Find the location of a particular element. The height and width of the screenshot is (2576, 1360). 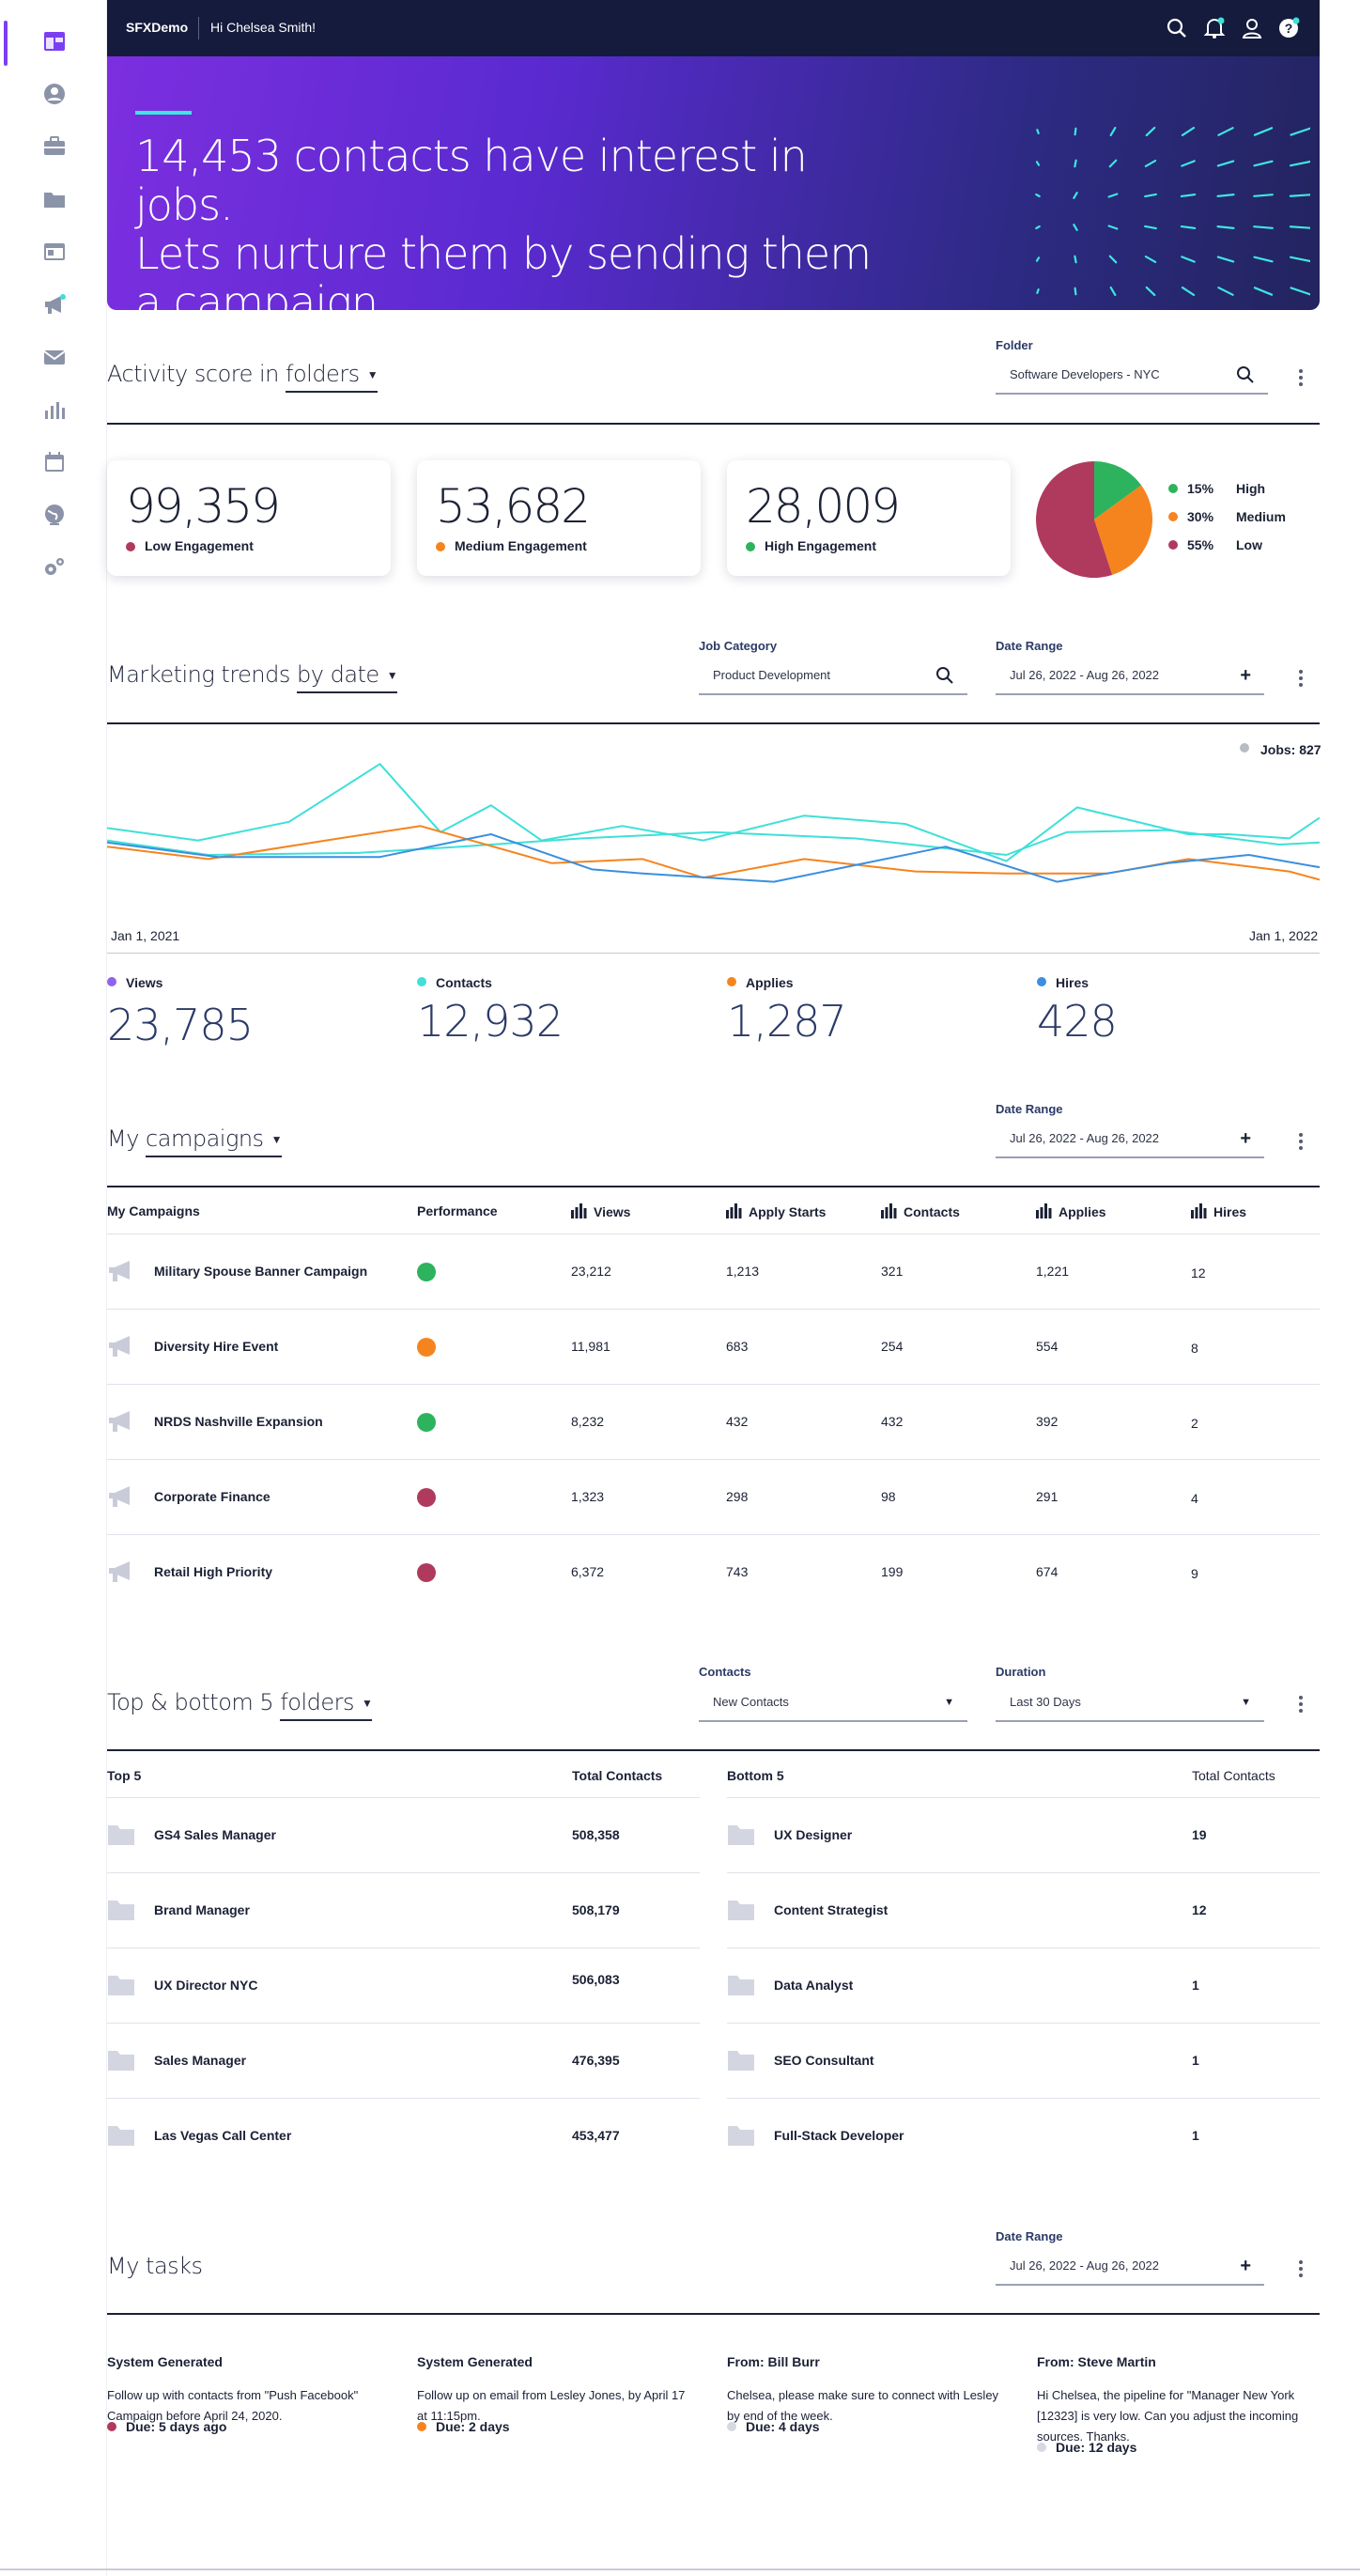

envelope-icon is located at coordinates (54, 357).